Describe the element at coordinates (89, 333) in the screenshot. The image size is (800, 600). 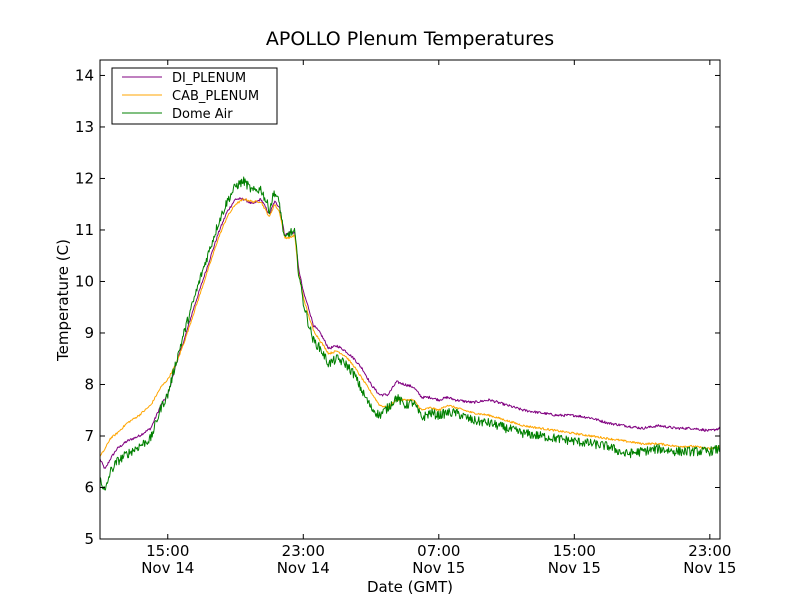
I see `y-tick-label: 9` at that location.